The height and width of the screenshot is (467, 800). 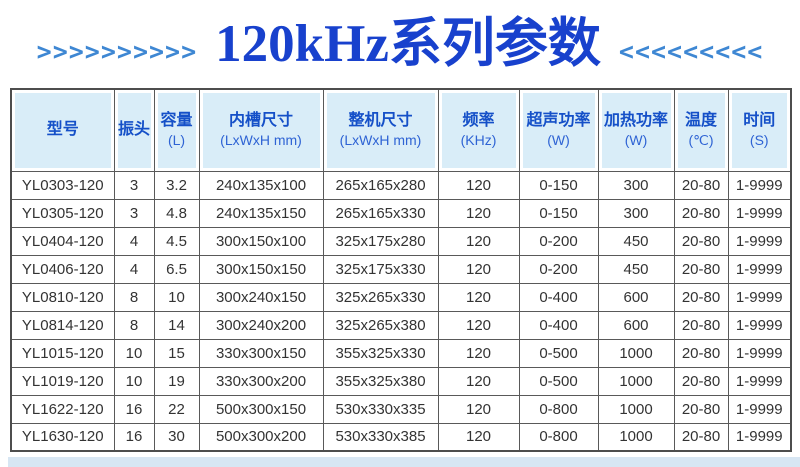 I want to click on column-unit: (℃), so click(x=701, y=140).